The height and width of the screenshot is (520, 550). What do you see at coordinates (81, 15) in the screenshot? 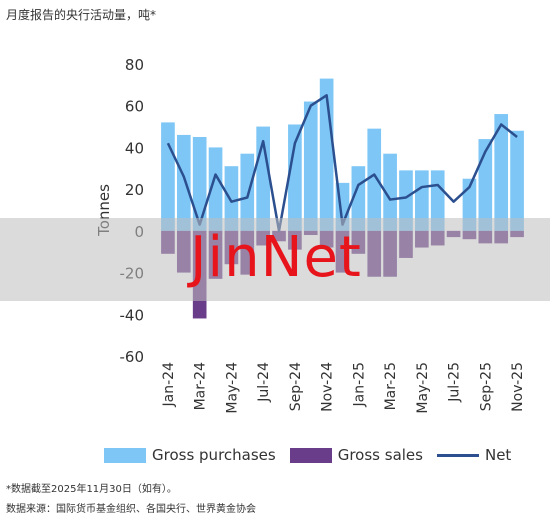
I see `chart-title: 月度报告的央行活动量，吨*` at bounding box center [81, 15].